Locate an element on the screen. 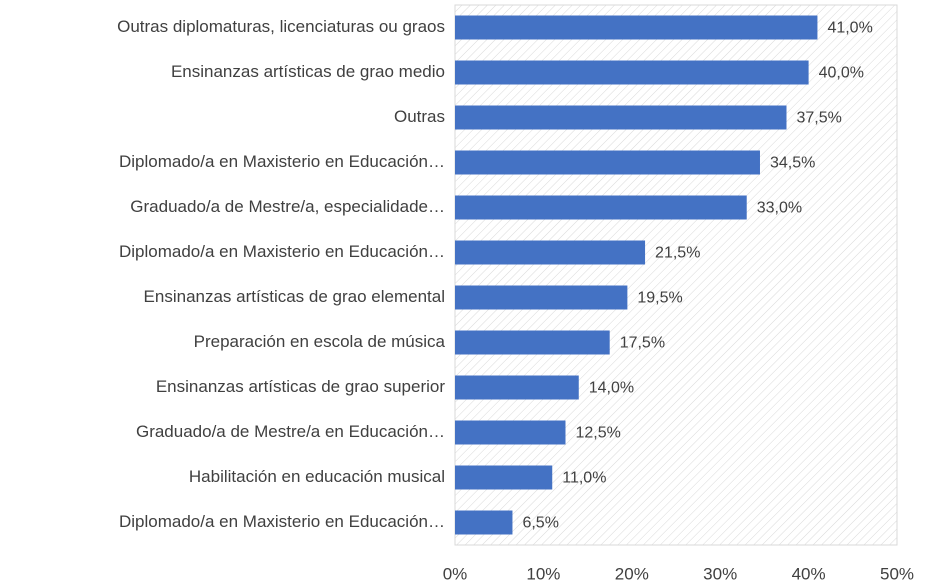 Image resolution: width=927 pixels, height=587 pixels. category-label: Preparación en escola de música is located at coordinates (320, 341).